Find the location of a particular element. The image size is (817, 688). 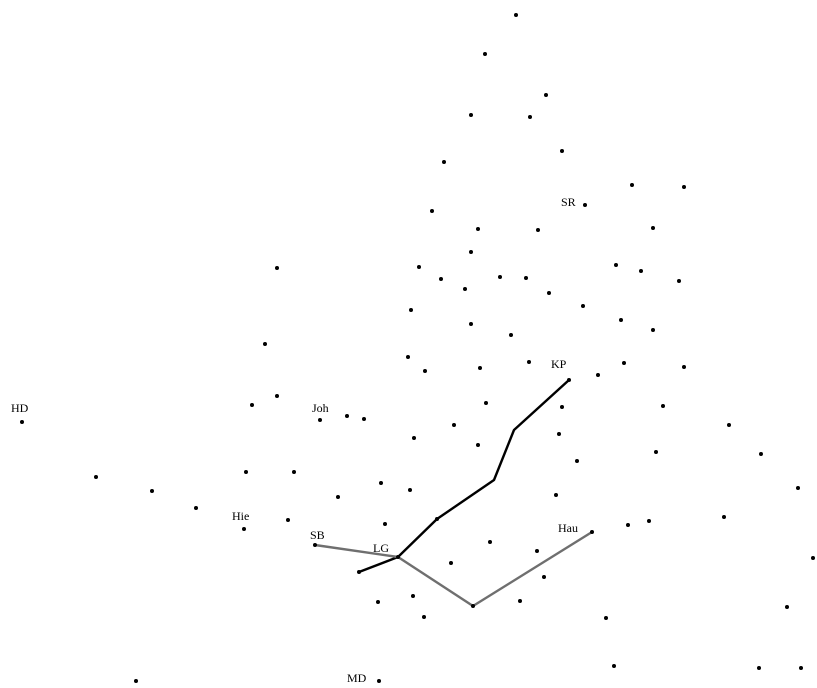

label-lg: LG is located at coordinates (381, 548).